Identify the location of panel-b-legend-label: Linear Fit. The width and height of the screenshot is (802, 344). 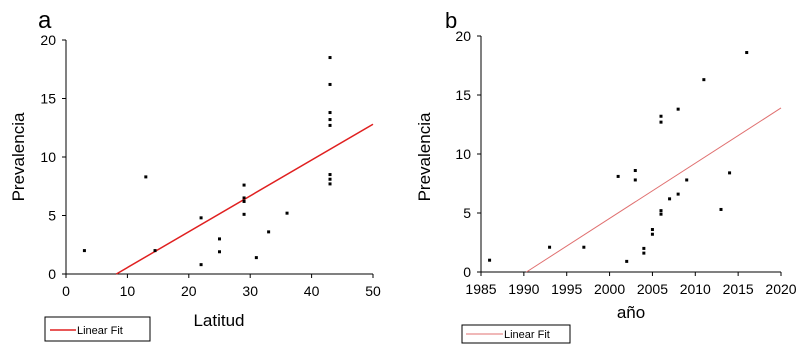
(527, 335).